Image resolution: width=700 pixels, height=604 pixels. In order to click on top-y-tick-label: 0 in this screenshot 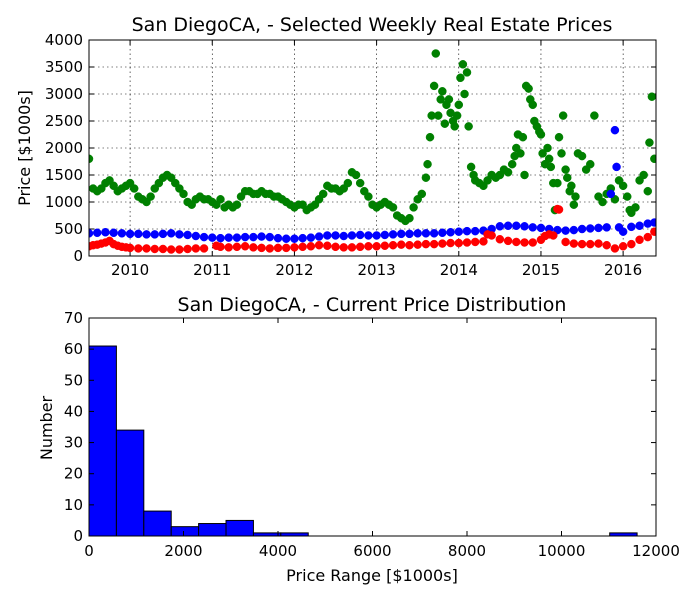, I will do `click(78, 256)`.